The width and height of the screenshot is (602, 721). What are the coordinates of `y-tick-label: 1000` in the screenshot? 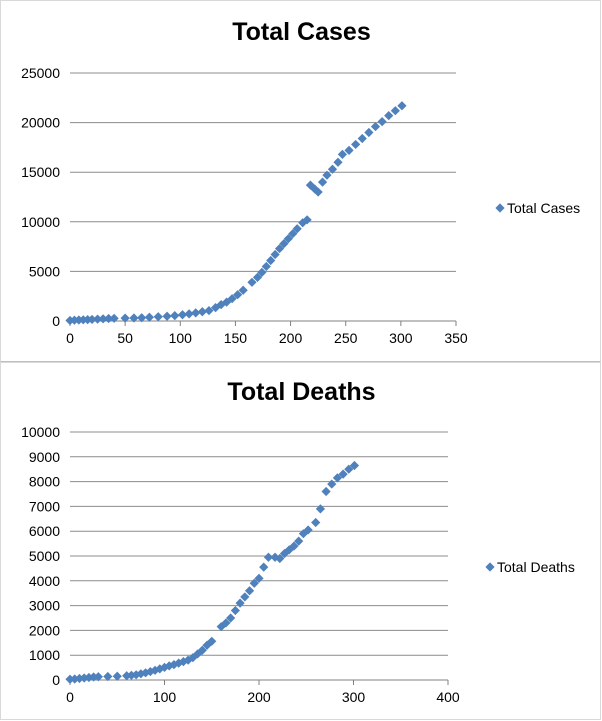 It's located at (44, 655).